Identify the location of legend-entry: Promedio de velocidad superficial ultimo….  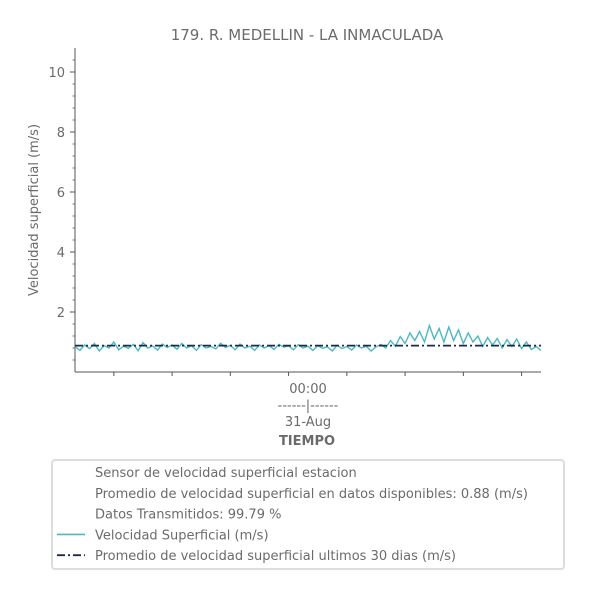
(275, 556).